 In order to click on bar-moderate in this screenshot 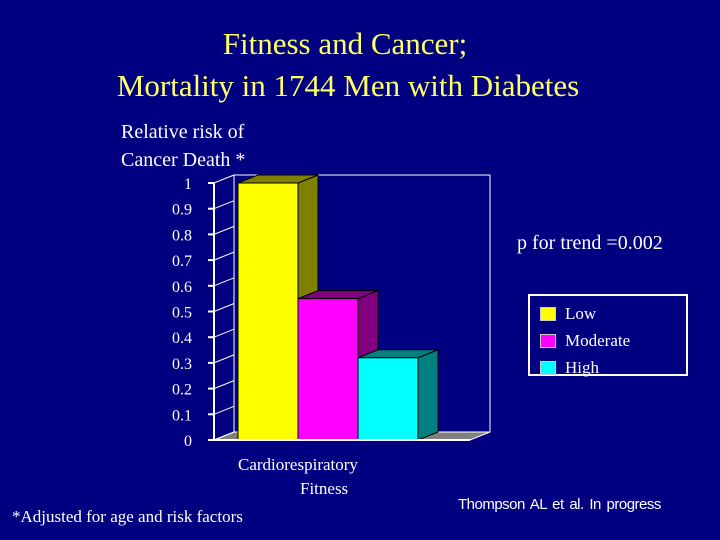, I will do `click(328, 369)`.